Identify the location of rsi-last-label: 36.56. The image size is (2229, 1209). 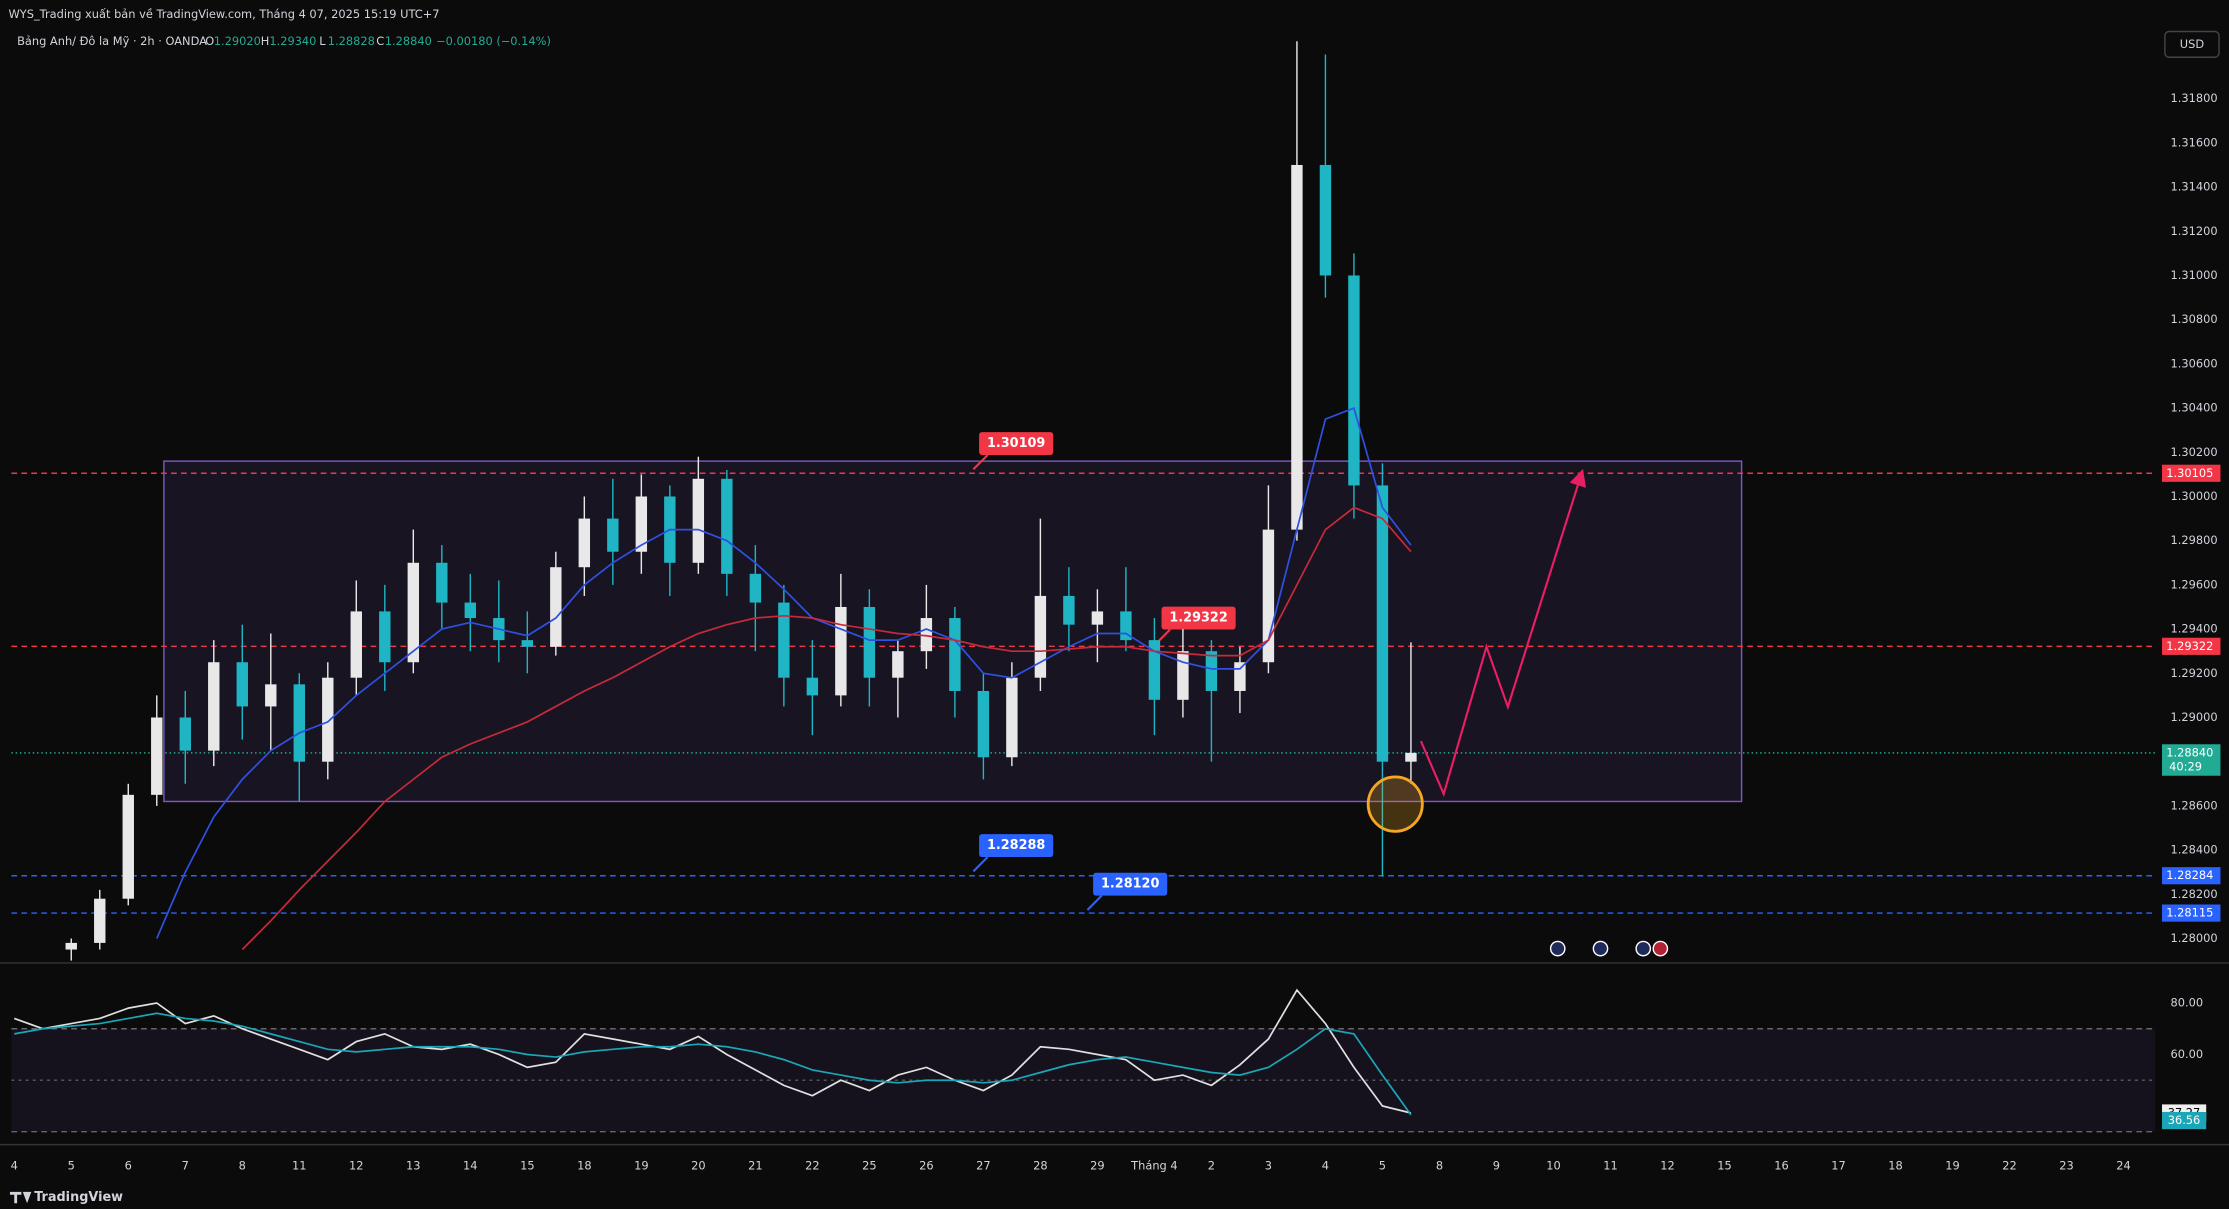
(2184, 1120).